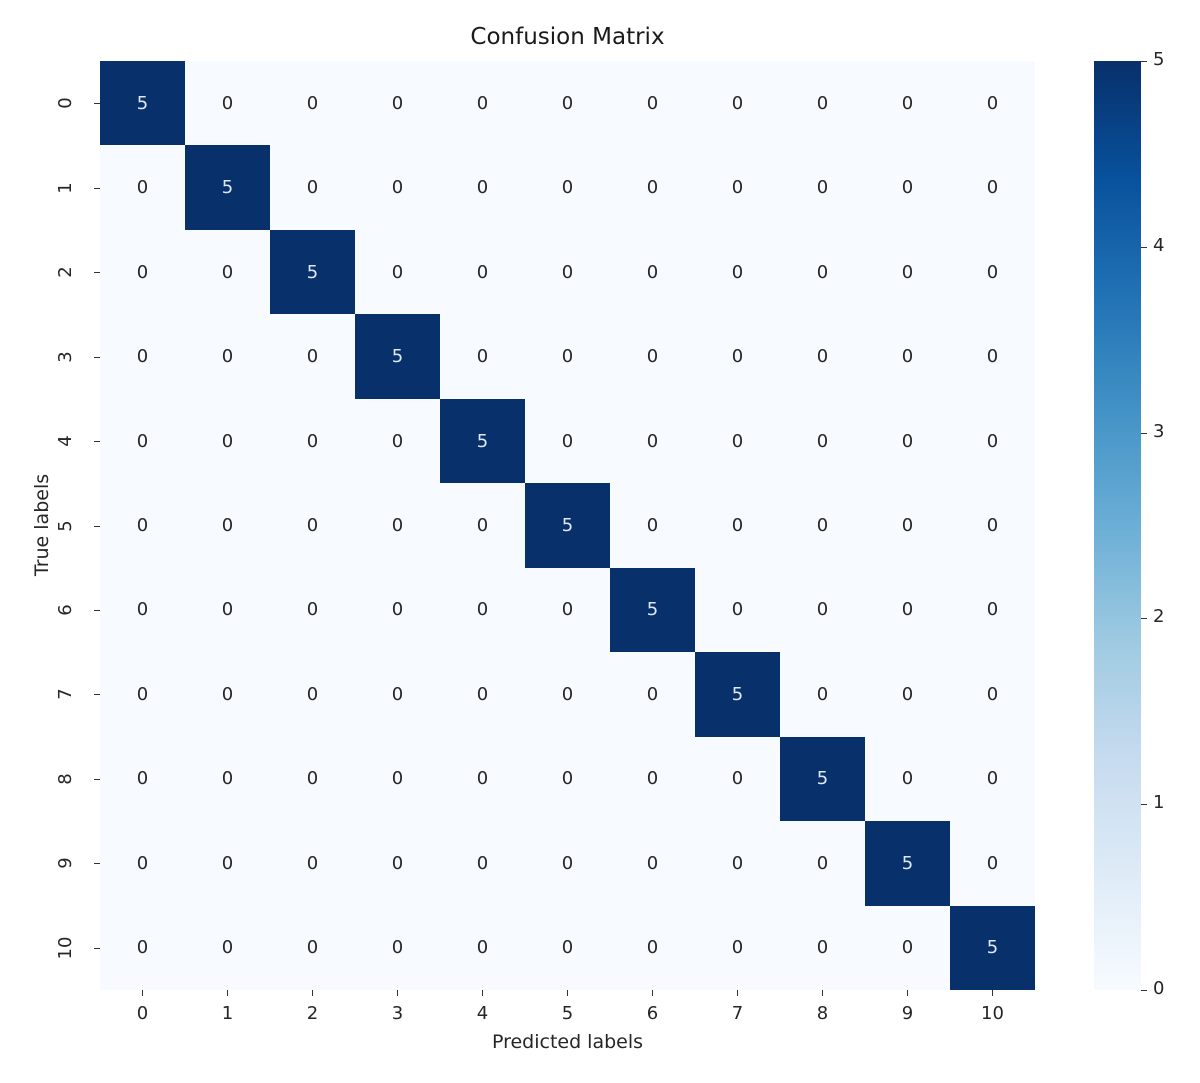  I want to click on y-tick-label: 3, so click(65, 356).